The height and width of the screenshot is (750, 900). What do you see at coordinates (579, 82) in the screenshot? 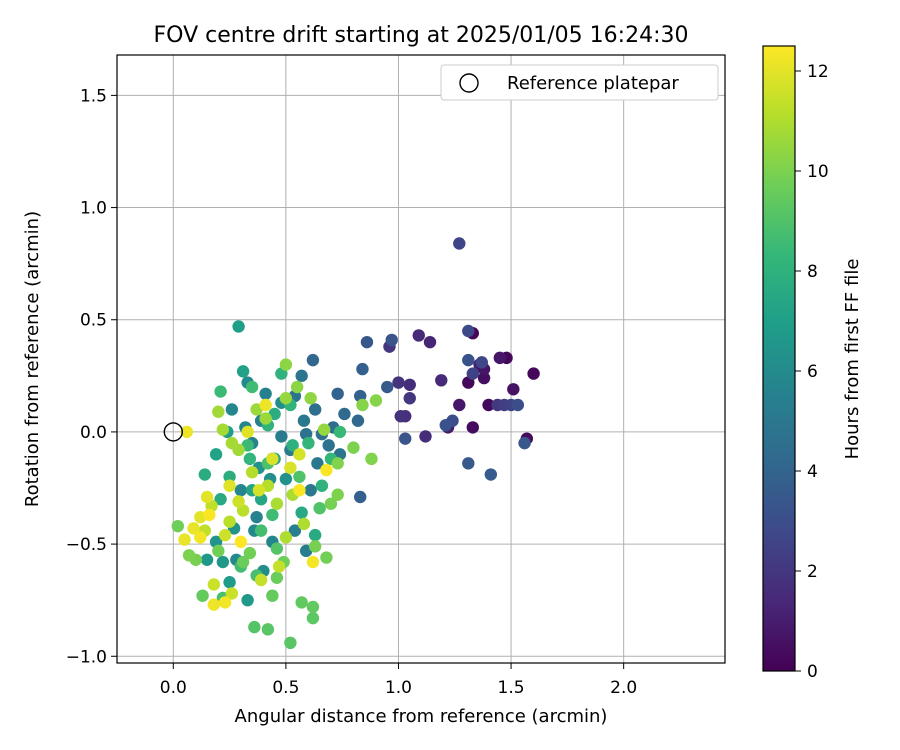
I see `legend-box` at bounding box center [579, 82].